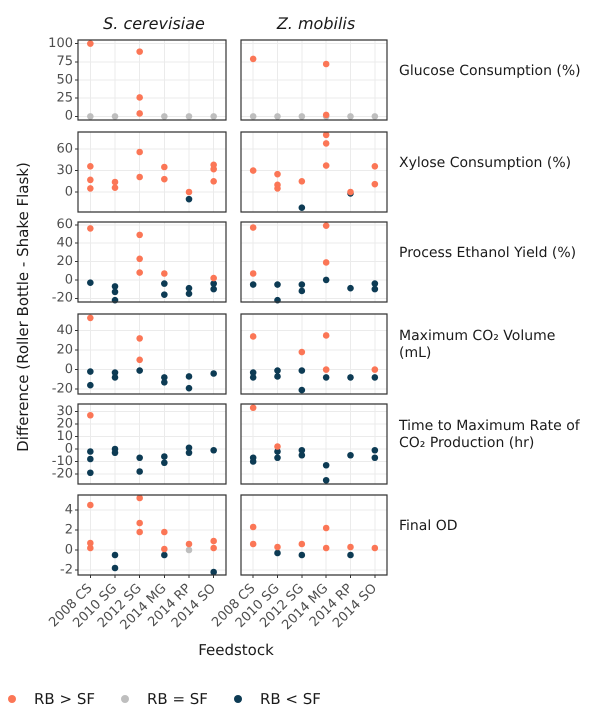 The width and height of the screenshot is (605, 723). Describe the element at coordinates (487, 253) in the screenshot. I see `text: Process Ethanol Yield (%)` at that location.